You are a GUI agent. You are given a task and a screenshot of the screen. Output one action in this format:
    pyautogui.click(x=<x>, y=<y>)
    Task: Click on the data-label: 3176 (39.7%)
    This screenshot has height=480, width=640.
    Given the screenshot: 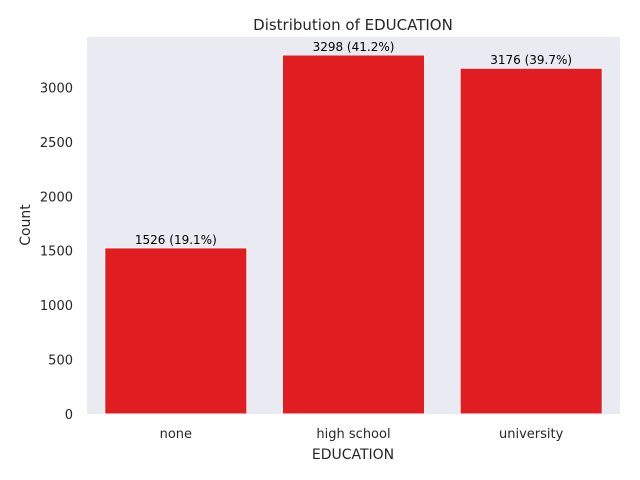 What is the action you would take?
    pyautogui.click(x=531, y=60)
    